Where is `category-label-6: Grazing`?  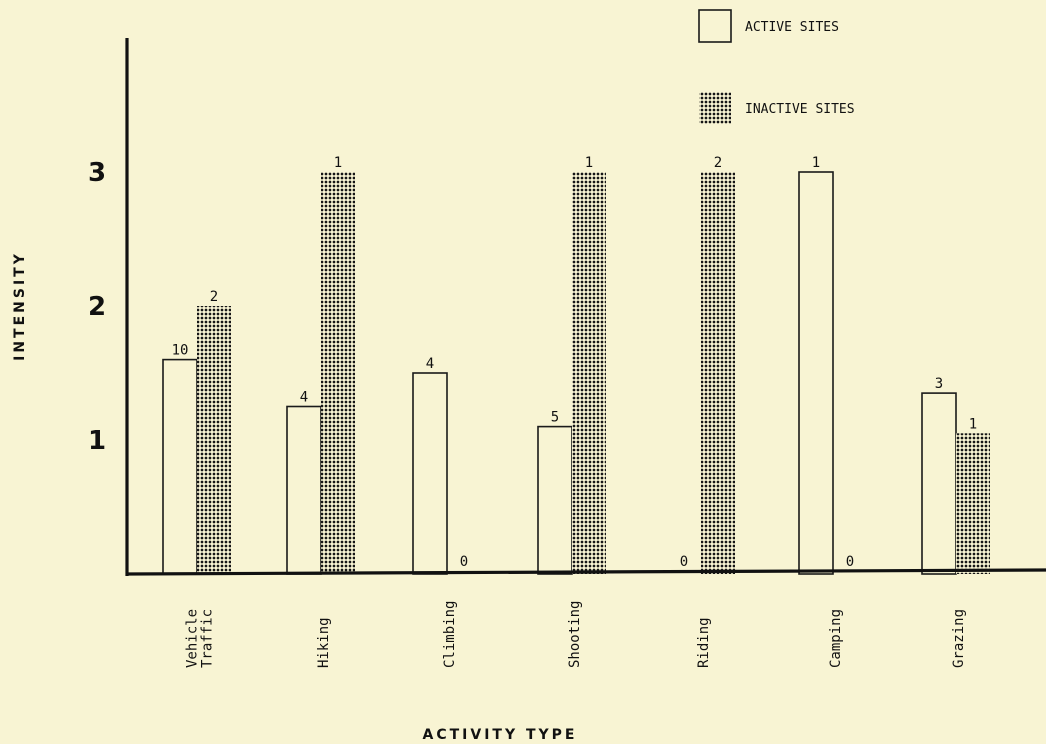
category-label-6: Grazing is located at coordinates (959, 638).